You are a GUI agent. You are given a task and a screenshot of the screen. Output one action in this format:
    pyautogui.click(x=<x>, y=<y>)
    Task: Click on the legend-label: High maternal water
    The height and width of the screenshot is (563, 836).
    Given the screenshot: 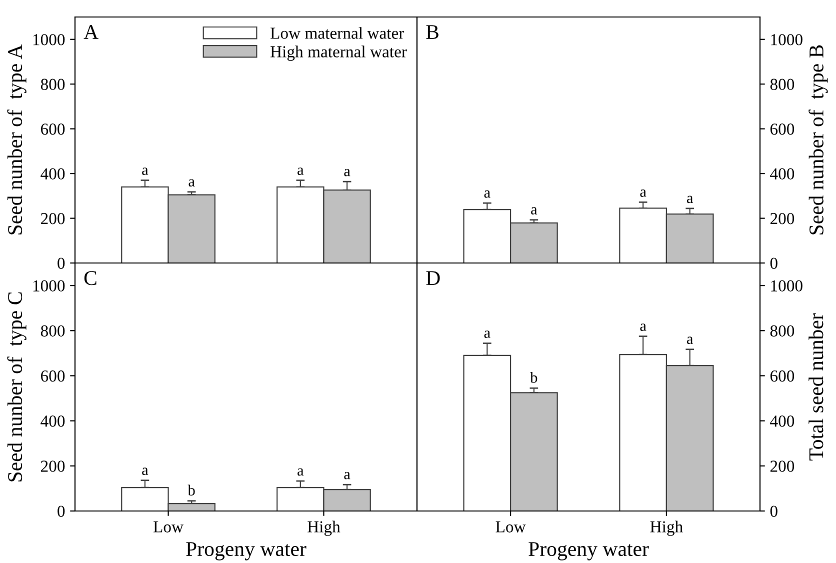 What is the action you would take?
    pyautogui.click(x=338, y=53)
    